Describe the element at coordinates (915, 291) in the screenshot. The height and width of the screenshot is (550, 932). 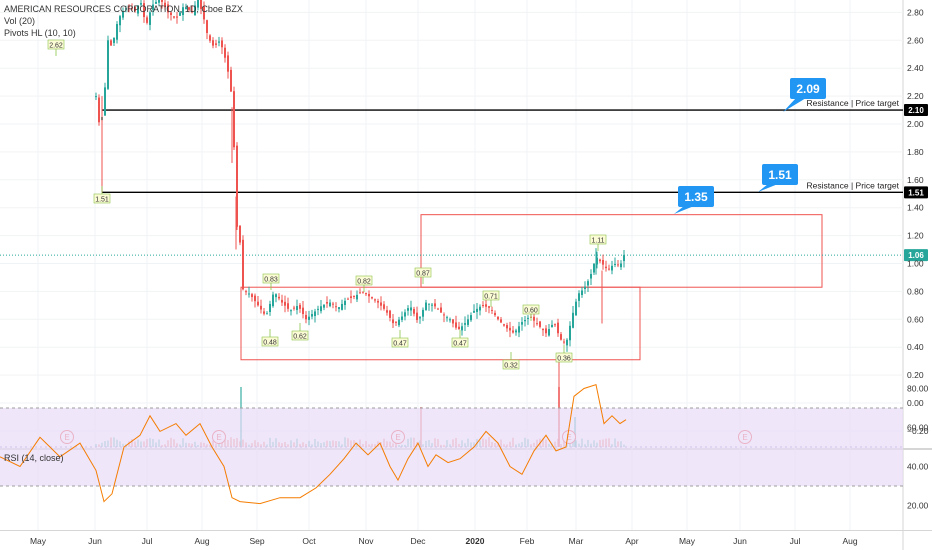
I see `price-tick-label: 0.80` at that location.